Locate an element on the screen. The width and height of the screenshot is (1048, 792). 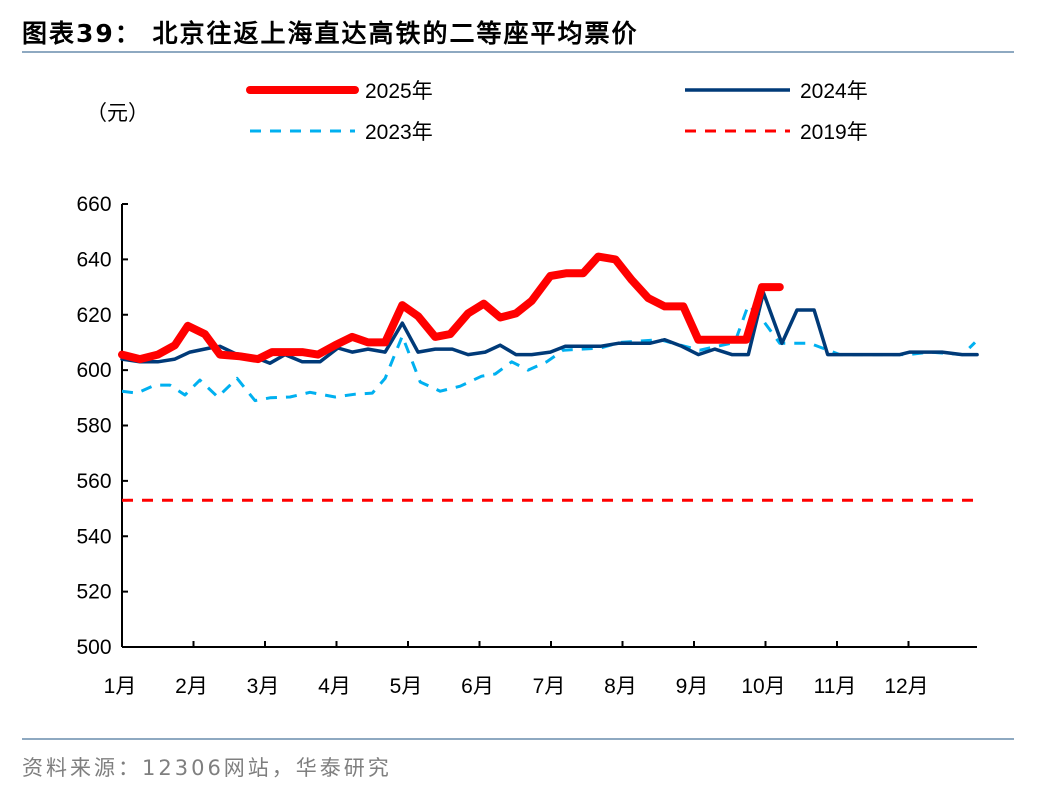
x-tick-label: 6月 is located at coordinates (477, 686).